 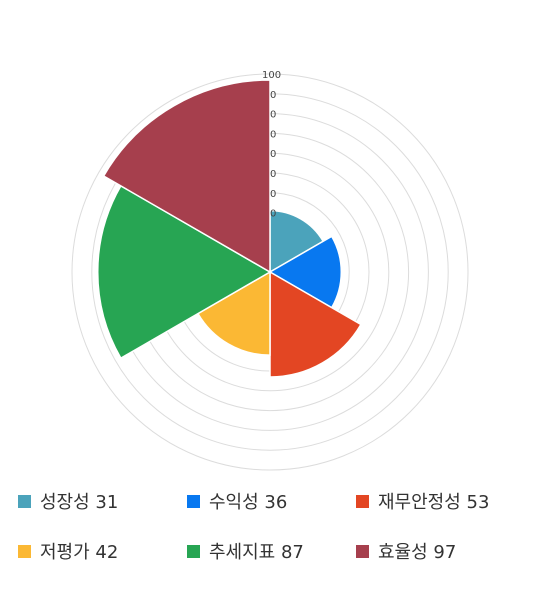 I want to click on legend-label: 효율성 97, so click(x=417, y=552).